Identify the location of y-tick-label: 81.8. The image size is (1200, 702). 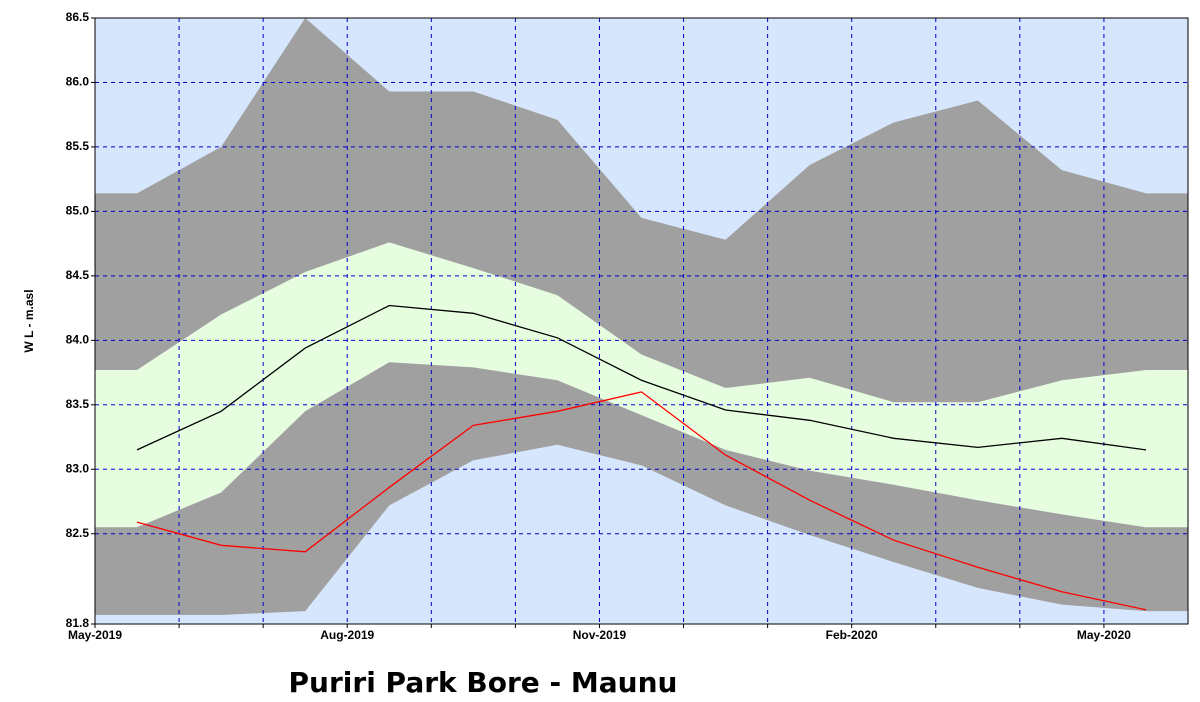
(78, 623).